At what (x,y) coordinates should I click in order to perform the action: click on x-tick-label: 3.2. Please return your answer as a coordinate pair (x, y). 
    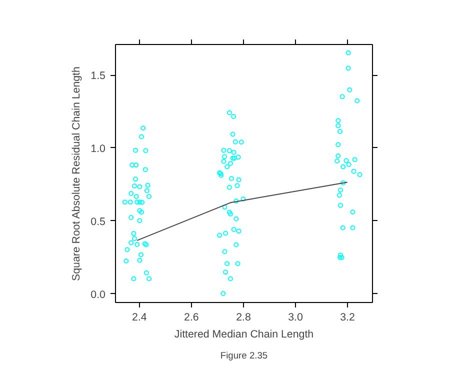
    Looking at the image, I should click on (348, 318).